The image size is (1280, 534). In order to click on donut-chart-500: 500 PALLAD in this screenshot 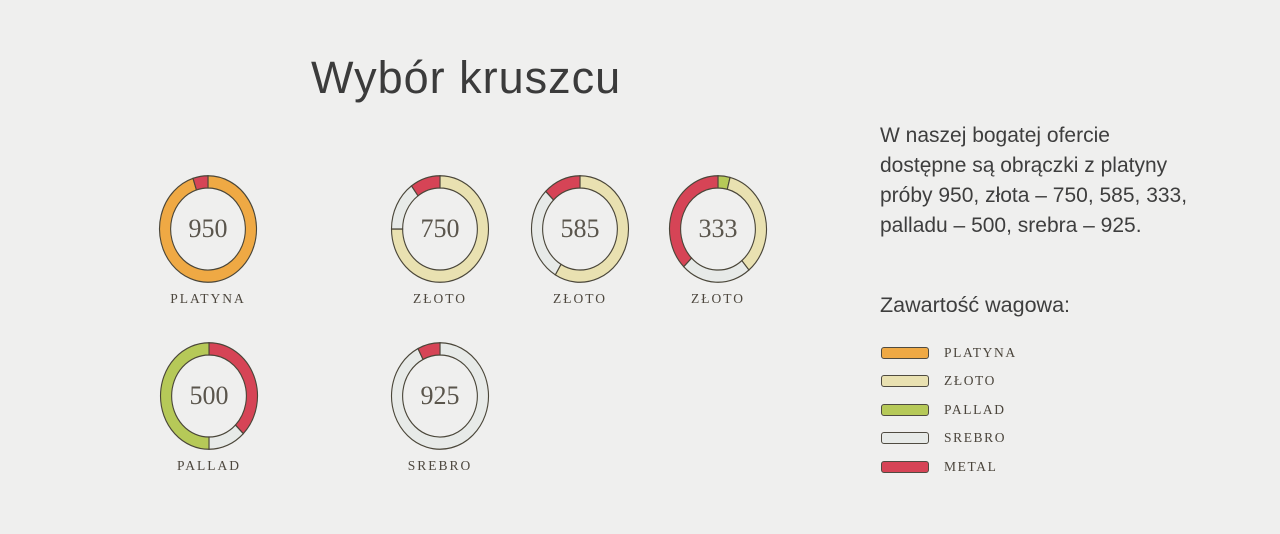, I will do `click(209, 407)`.